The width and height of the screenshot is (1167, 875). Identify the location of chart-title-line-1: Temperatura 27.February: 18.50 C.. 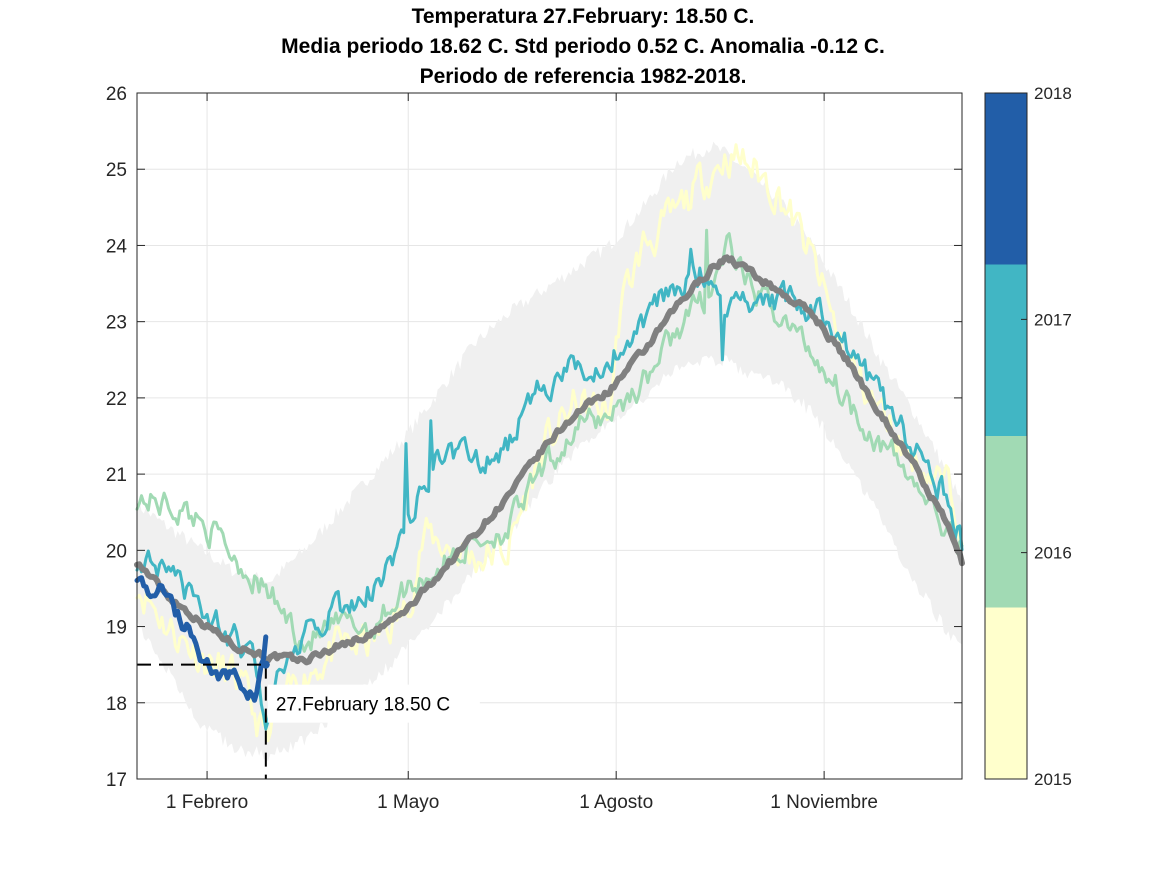
(583, 16).